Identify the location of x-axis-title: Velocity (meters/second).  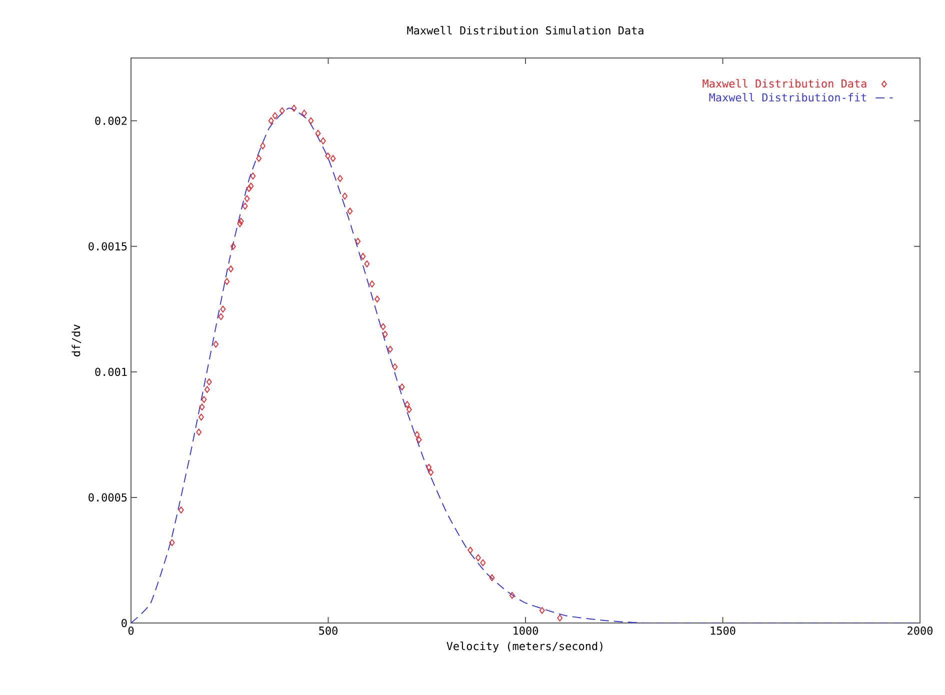
(524, 647).